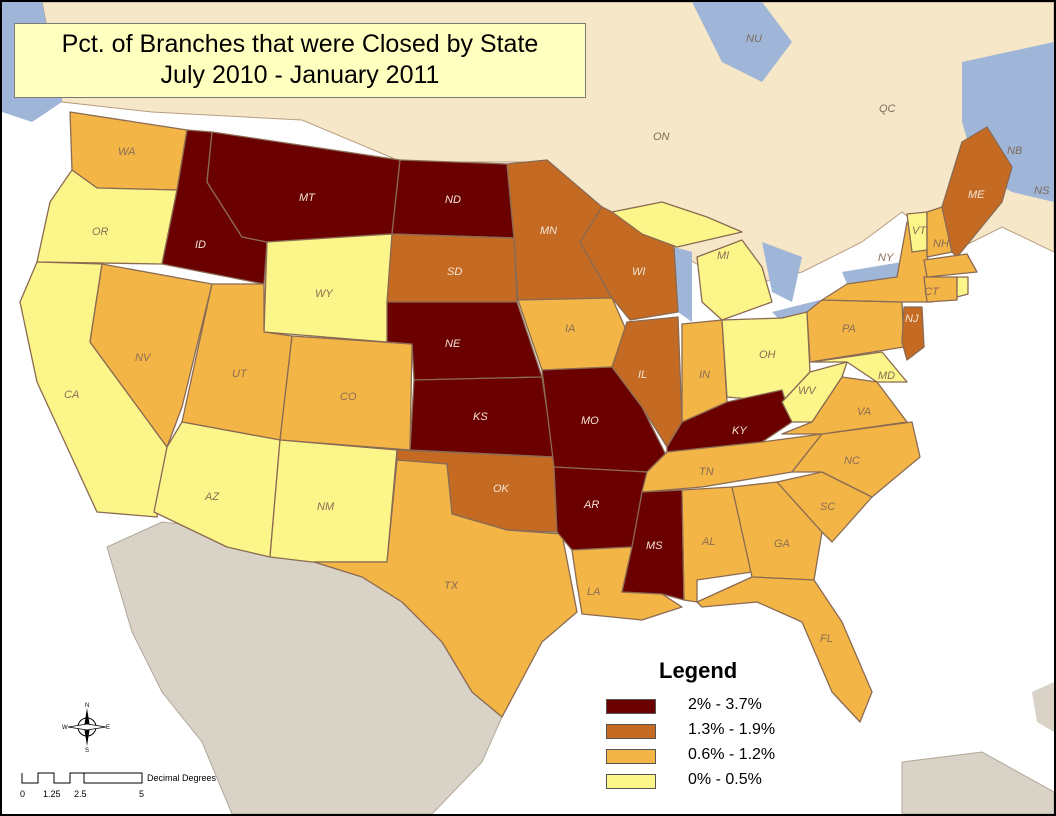 The height and width of the screenshot is (816, 1056). Describe the element at coordinates (453, 200) in the screenshot. I see `label-nd: ND` at that location.